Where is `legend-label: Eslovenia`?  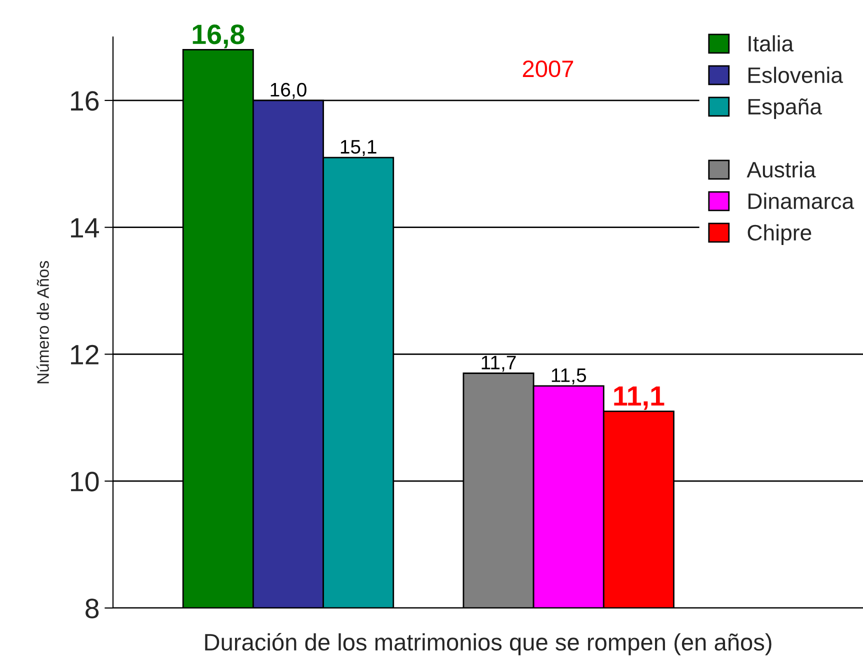
legend-label: Eslovenia is located at coordinates (796, 75).